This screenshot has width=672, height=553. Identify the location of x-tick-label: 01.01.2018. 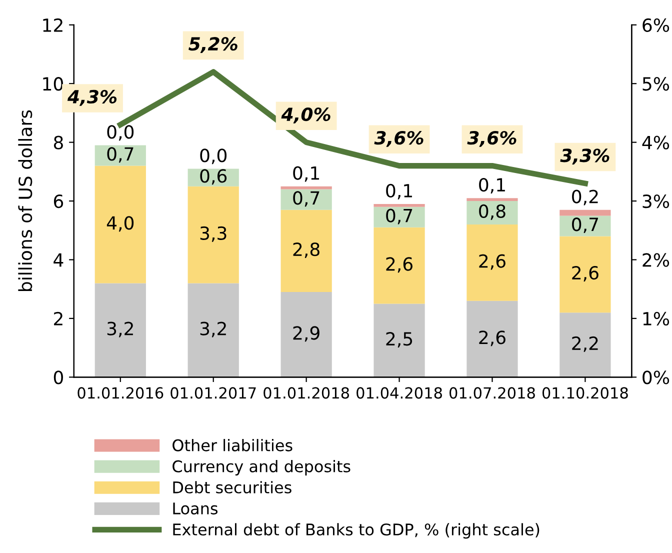
(307, 393).